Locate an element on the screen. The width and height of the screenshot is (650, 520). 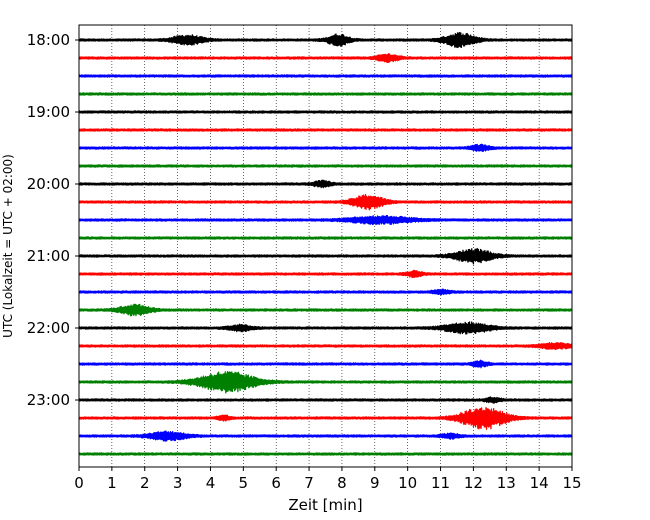
trace-2045 is located at coordinates (325, 238).